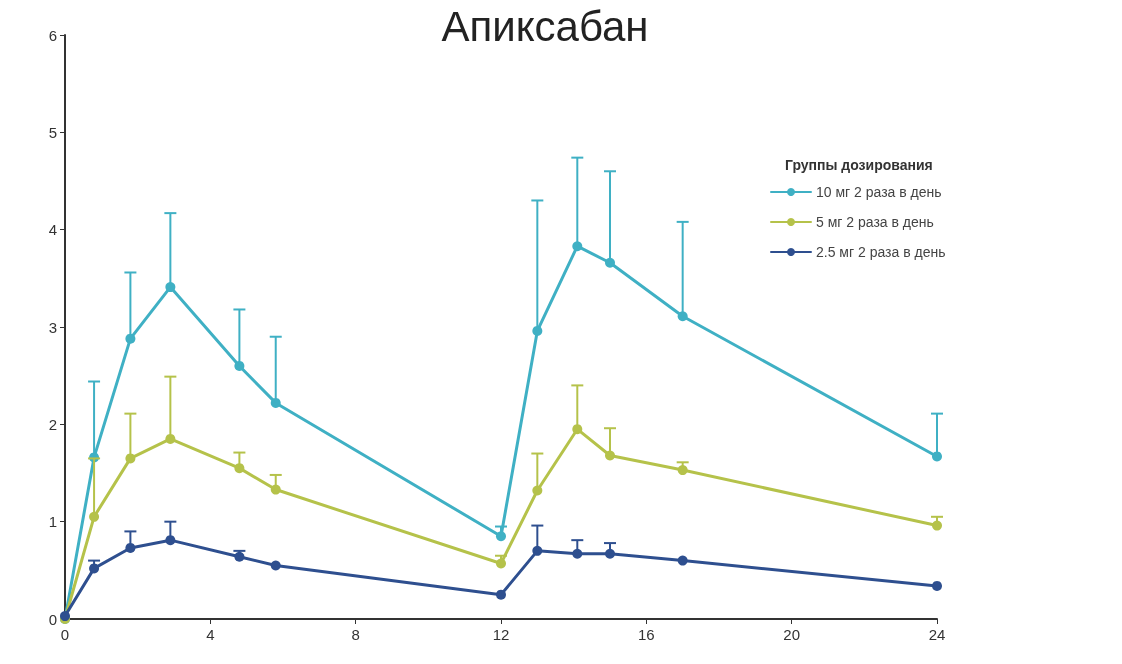 The width and height of the screenshot is (1122, 664). Describe the element at coordinates (355, 634) in the screenshot. I see `x-tick-label: 8` at that location.